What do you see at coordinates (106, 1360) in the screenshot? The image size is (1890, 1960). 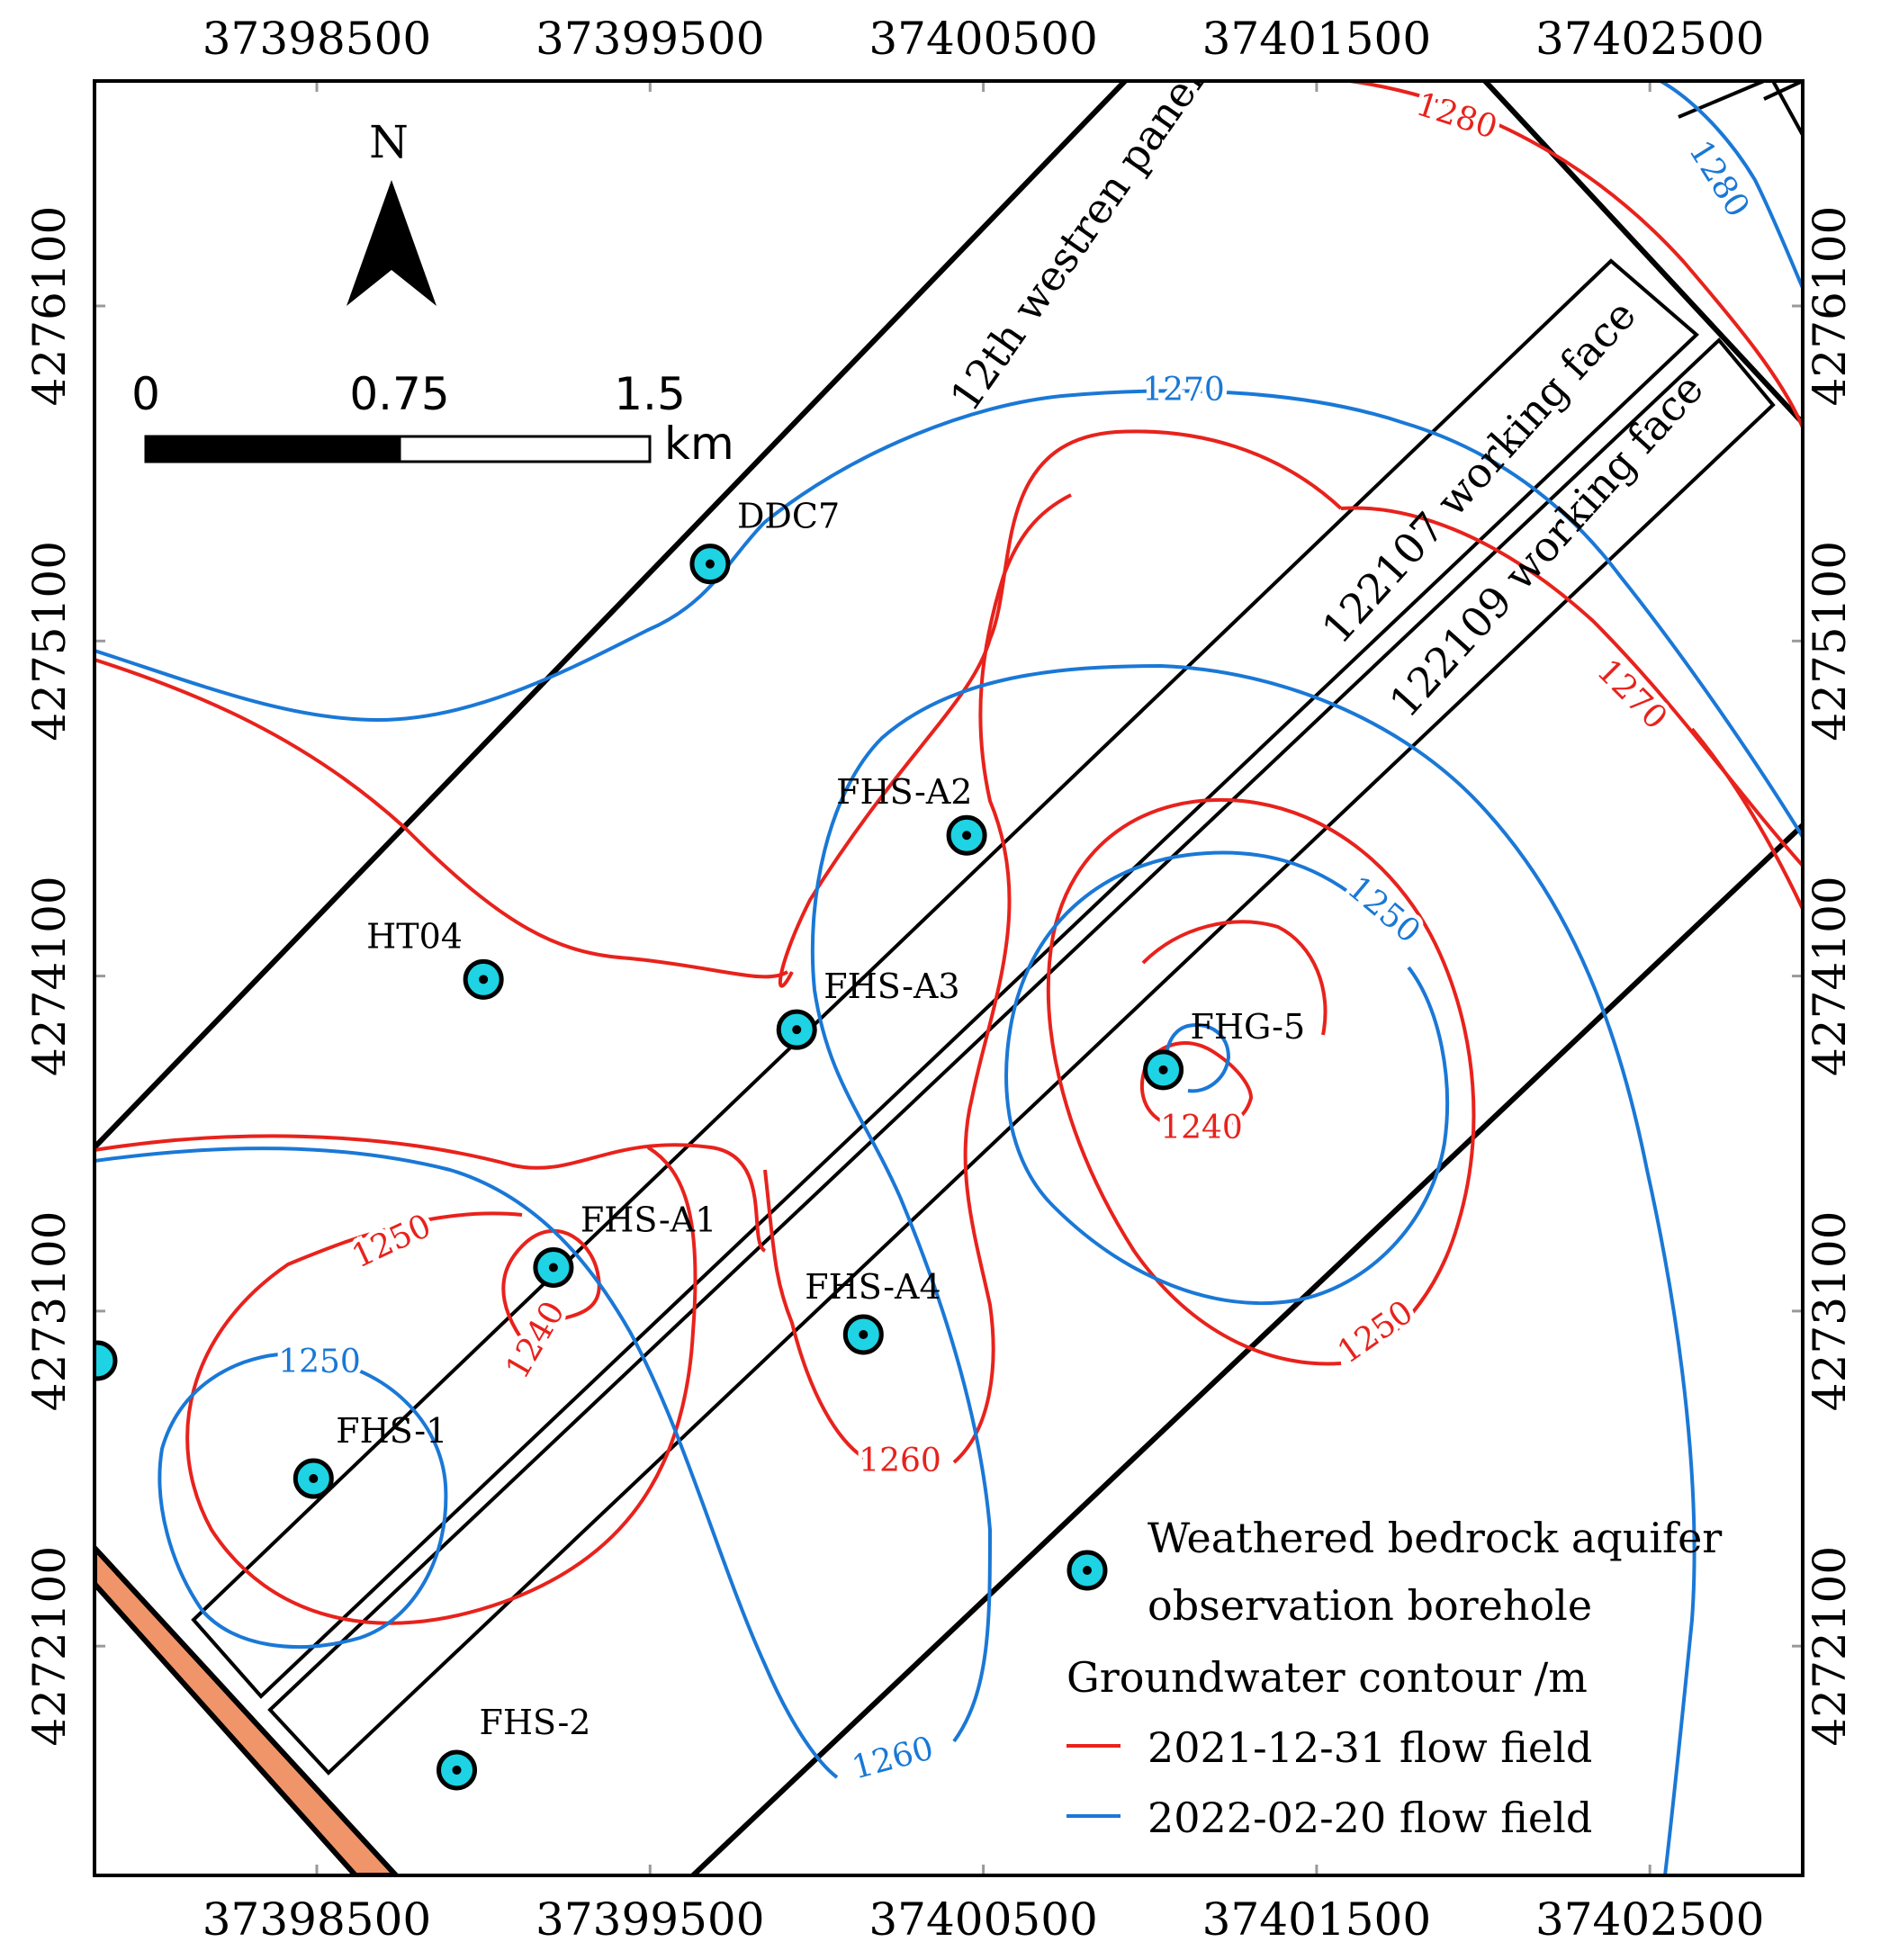 I see `borehole-edge-partial` at bounding box center [106, 1360].